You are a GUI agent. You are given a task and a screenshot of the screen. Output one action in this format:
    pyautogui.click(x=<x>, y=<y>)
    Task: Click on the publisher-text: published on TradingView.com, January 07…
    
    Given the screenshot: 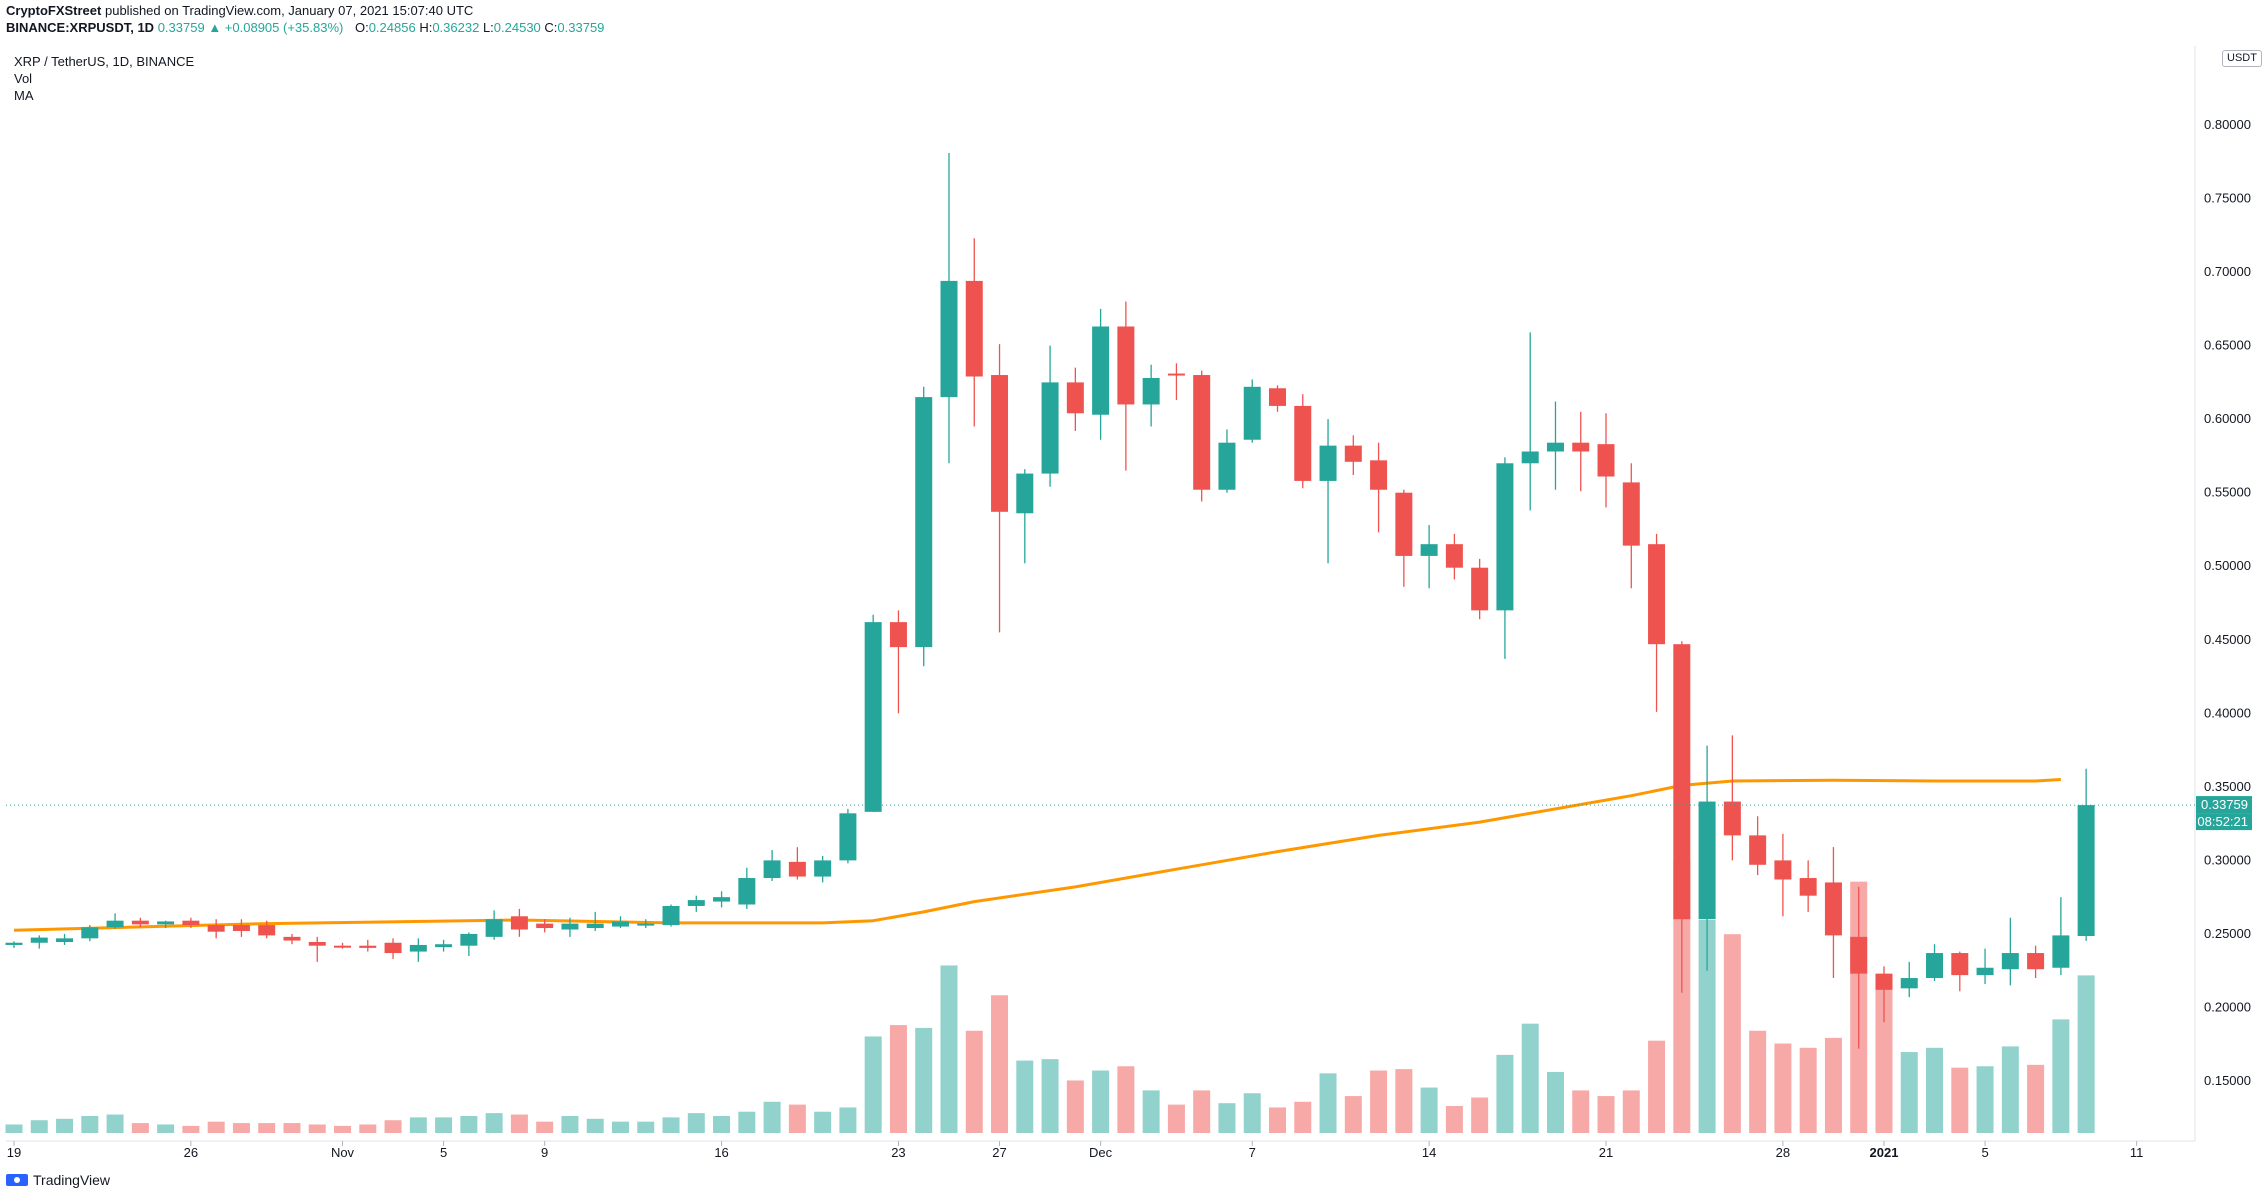 What is the action you would take?
    pyautogui.click(x=289, y=10)
    